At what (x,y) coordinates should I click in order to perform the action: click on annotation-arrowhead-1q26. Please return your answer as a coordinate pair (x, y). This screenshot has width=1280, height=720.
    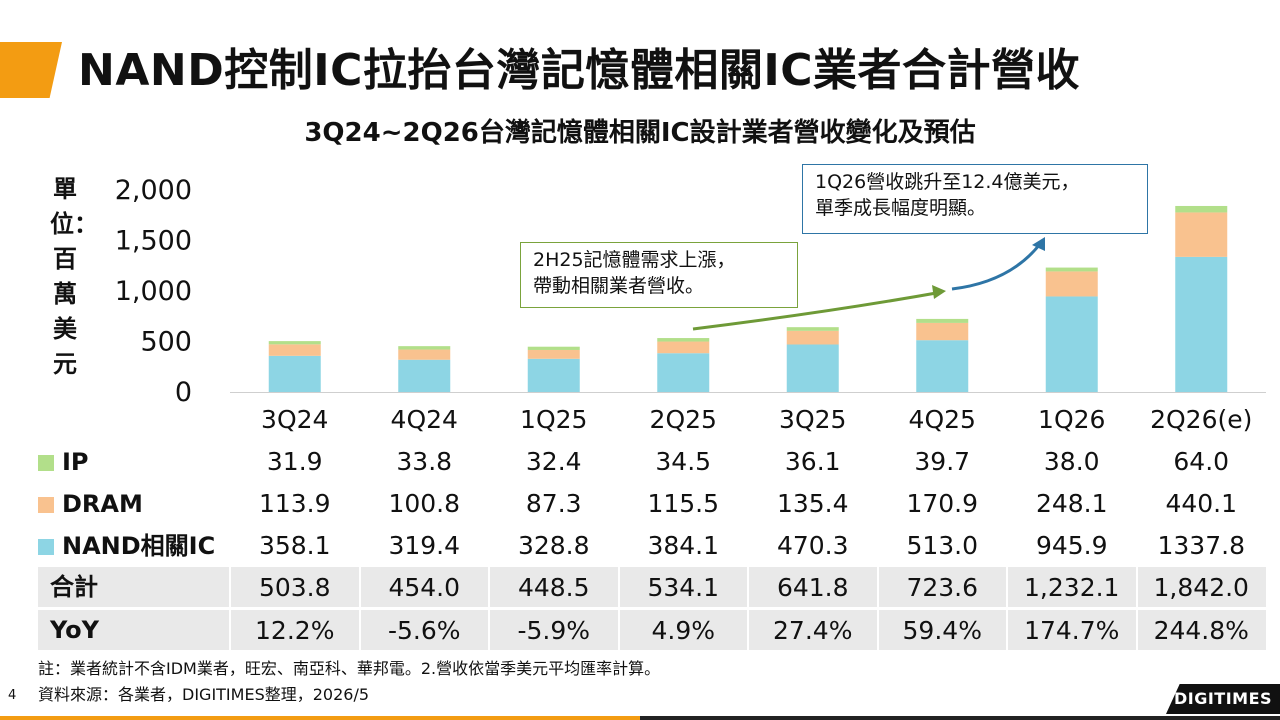
    Looking at the image, I should click on (1038, 244).